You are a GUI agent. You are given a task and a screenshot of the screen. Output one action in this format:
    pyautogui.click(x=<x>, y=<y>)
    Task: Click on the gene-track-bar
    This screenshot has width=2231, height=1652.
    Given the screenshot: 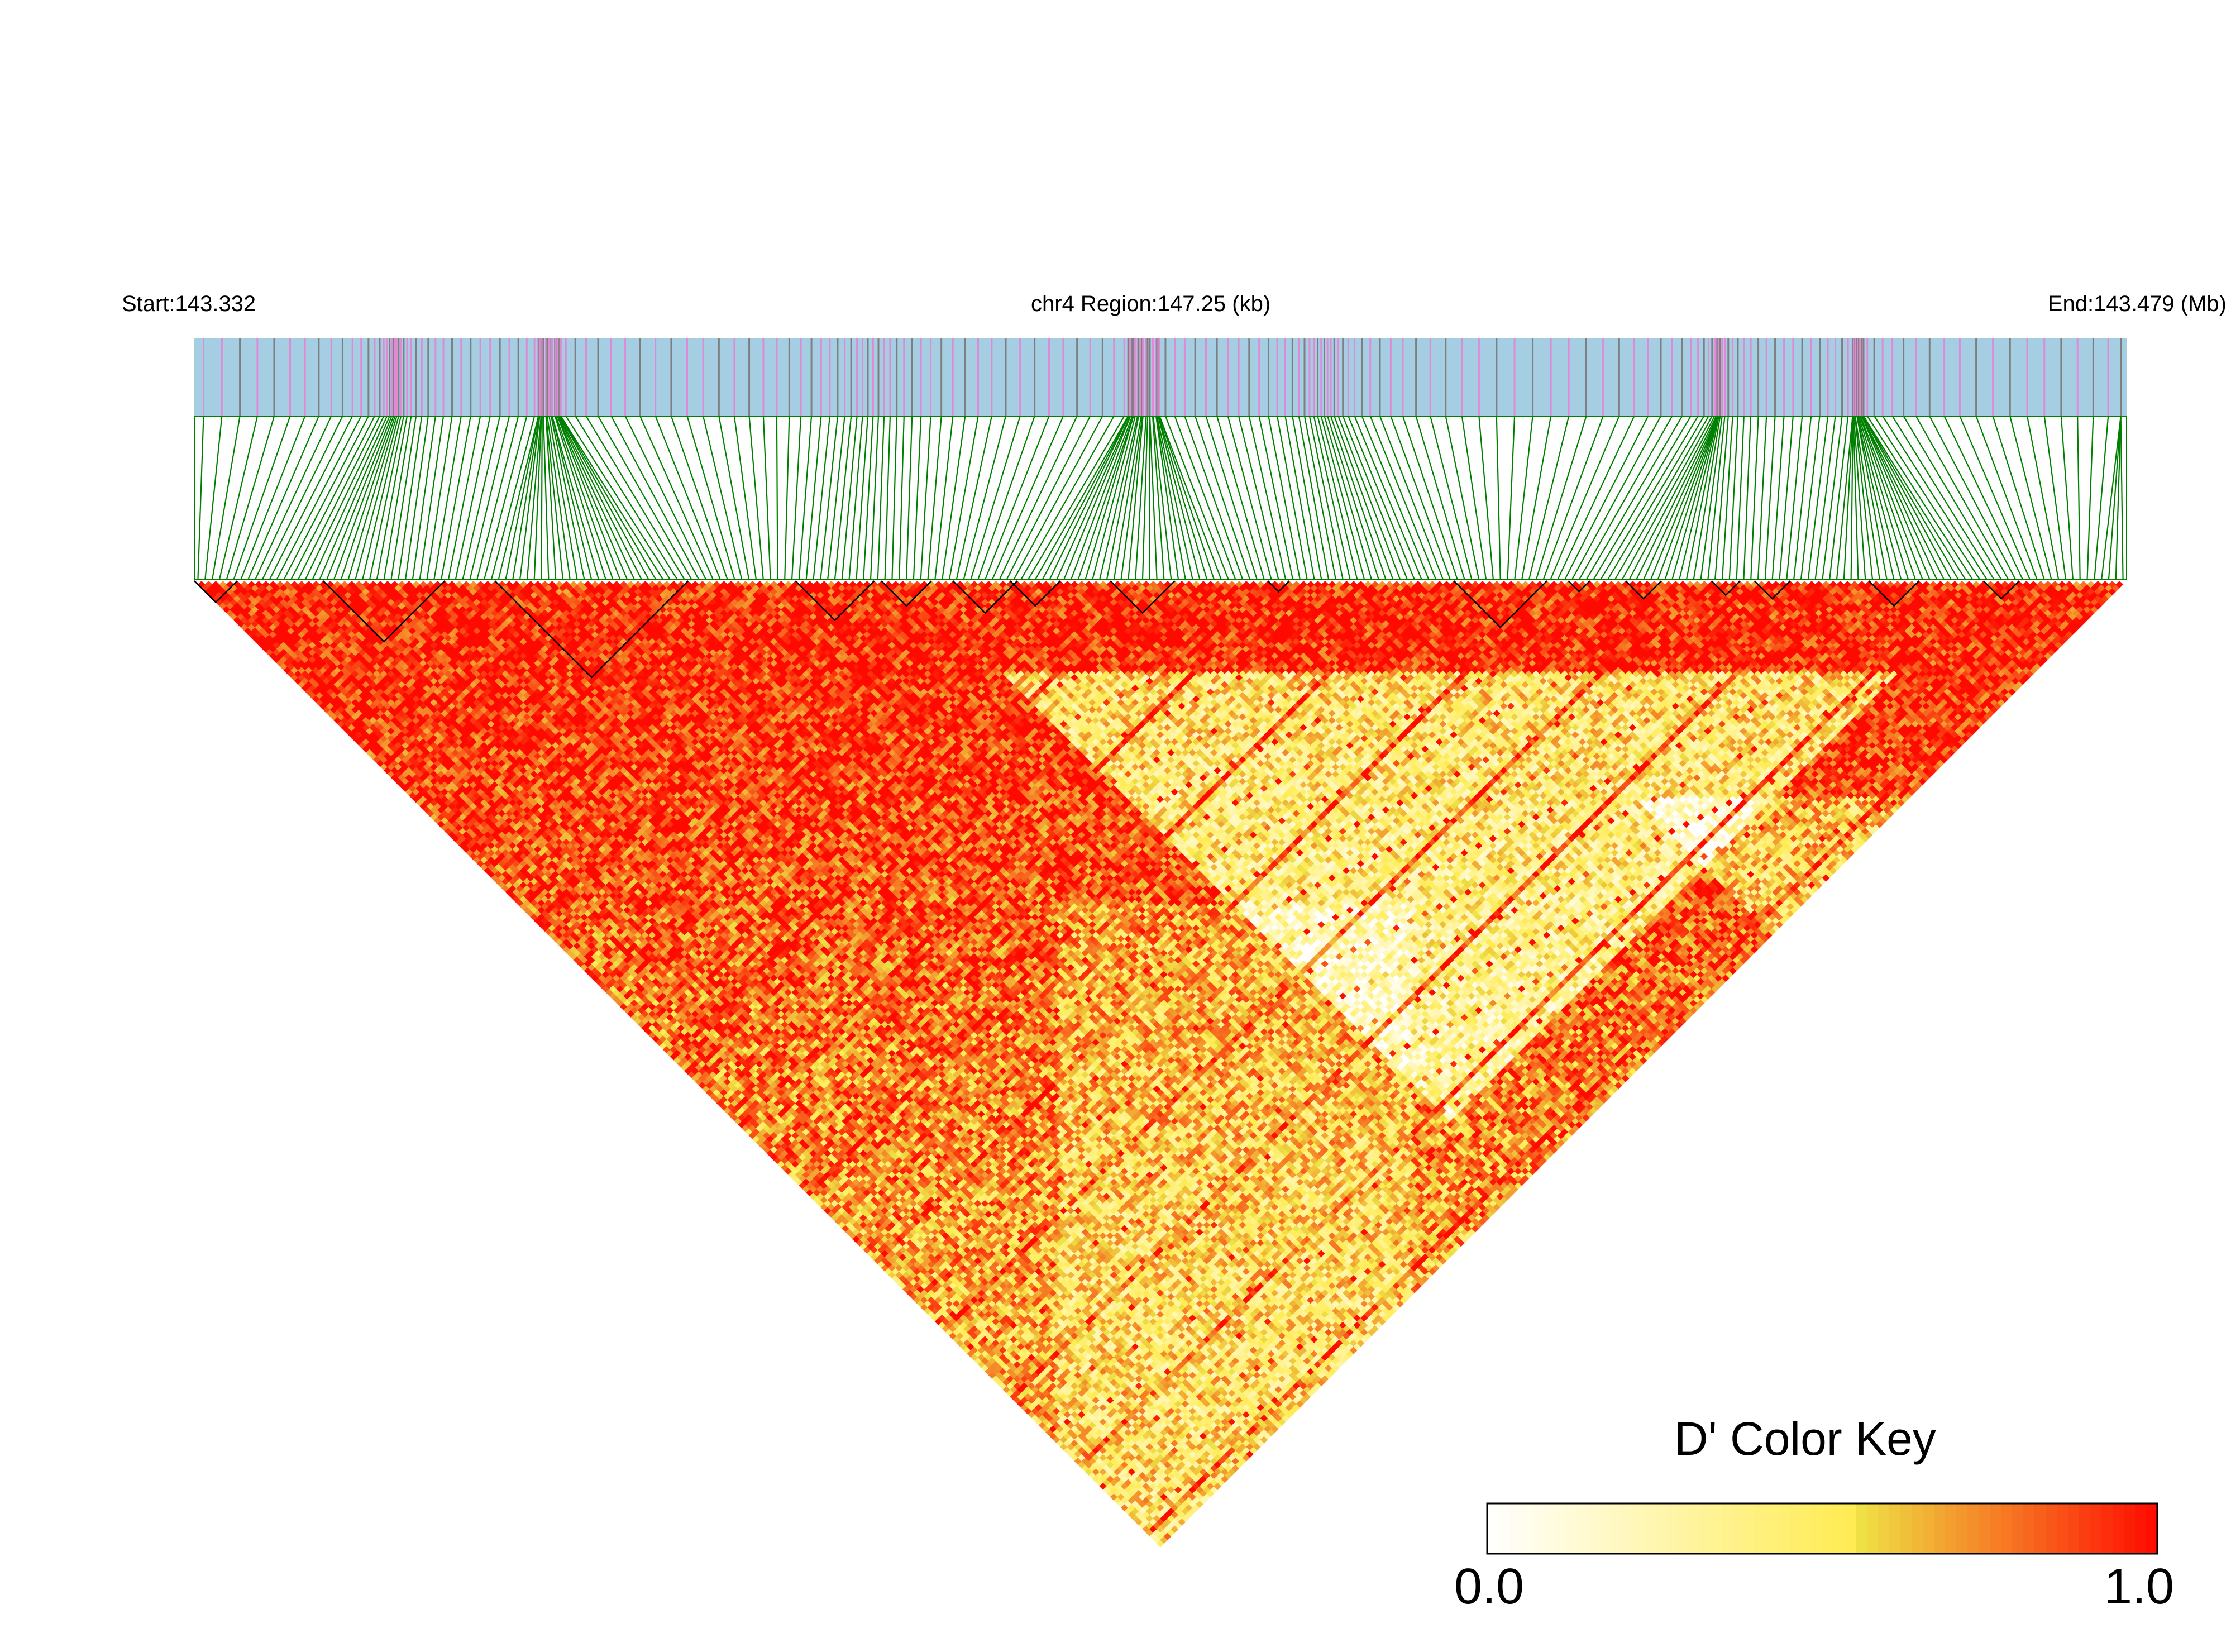 What is the action you would take?
    pyautogui.click(x=1160, y=377)
    